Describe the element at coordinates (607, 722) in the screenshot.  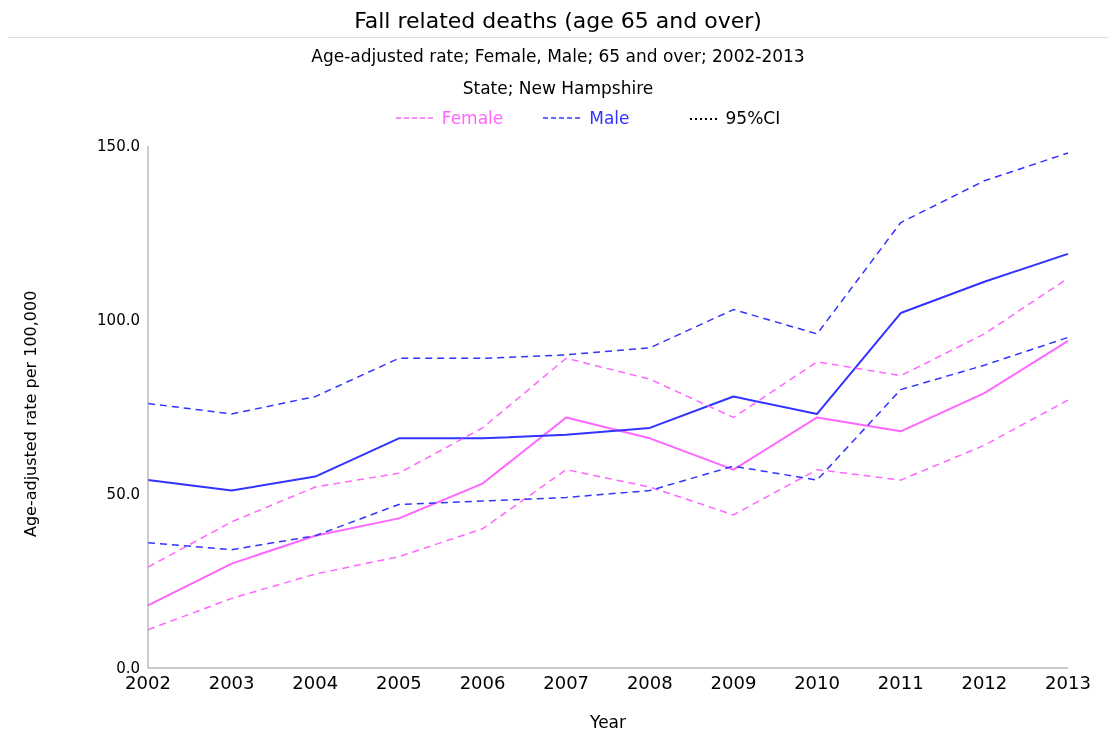
I see `x-axis-title: Year` at that location.